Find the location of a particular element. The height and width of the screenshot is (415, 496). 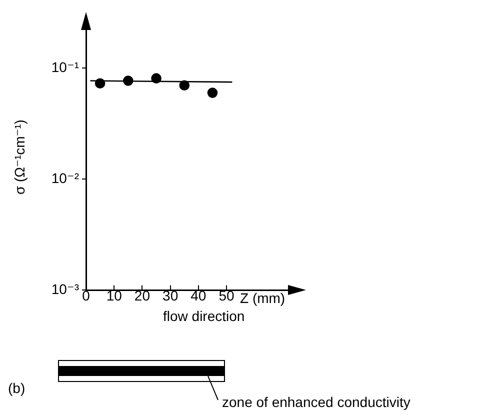

text: (b) is located at coordinates (17, 388).